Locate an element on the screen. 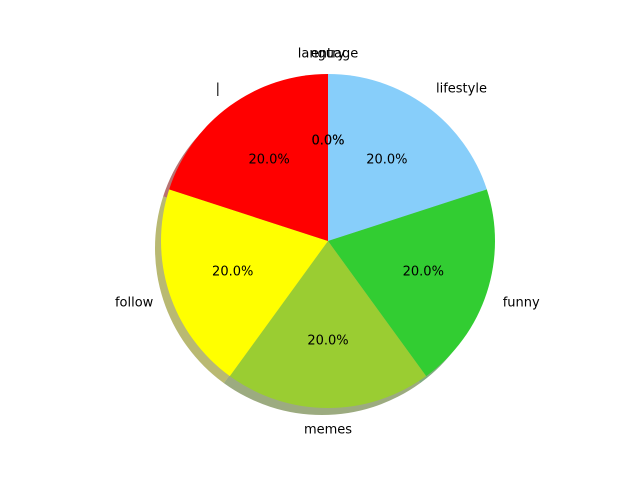  slice-memes is located at coordinates (328, 324).